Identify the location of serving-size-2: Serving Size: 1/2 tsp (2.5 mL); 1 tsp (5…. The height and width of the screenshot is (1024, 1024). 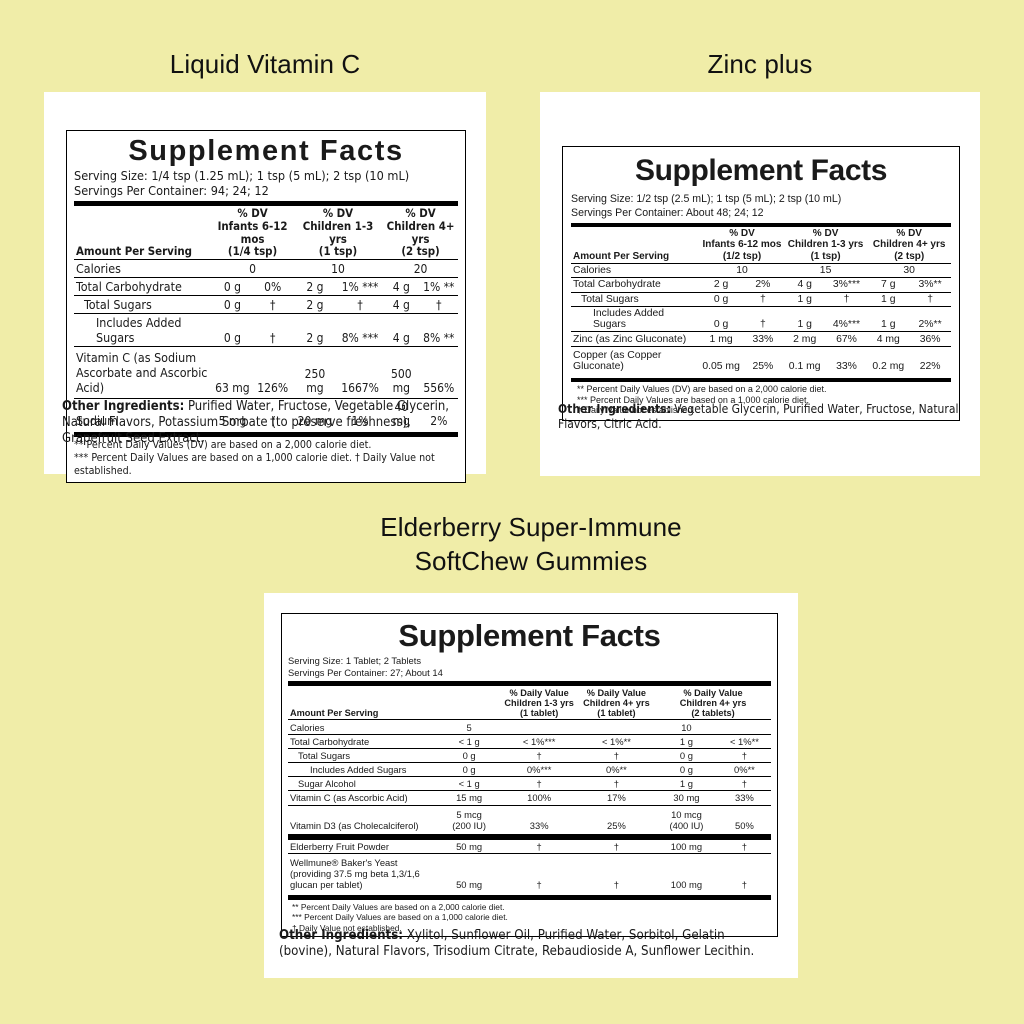
(706, 199).